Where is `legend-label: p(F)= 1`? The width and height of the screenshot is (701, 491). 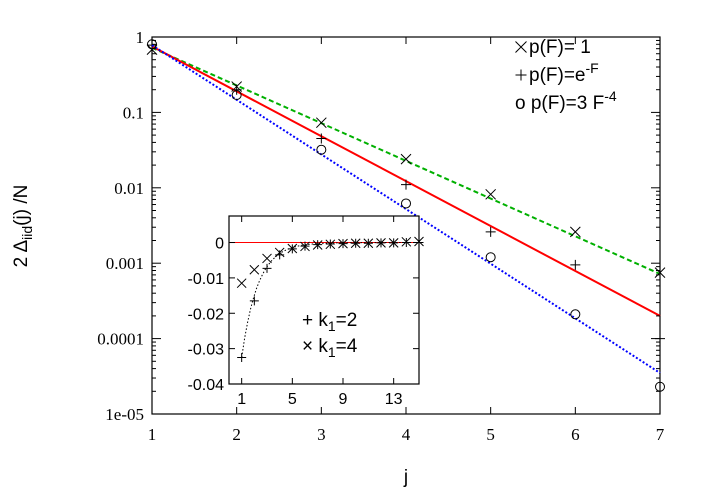 legend-label: p(F)= 1 is located at coordinates (560, 47).